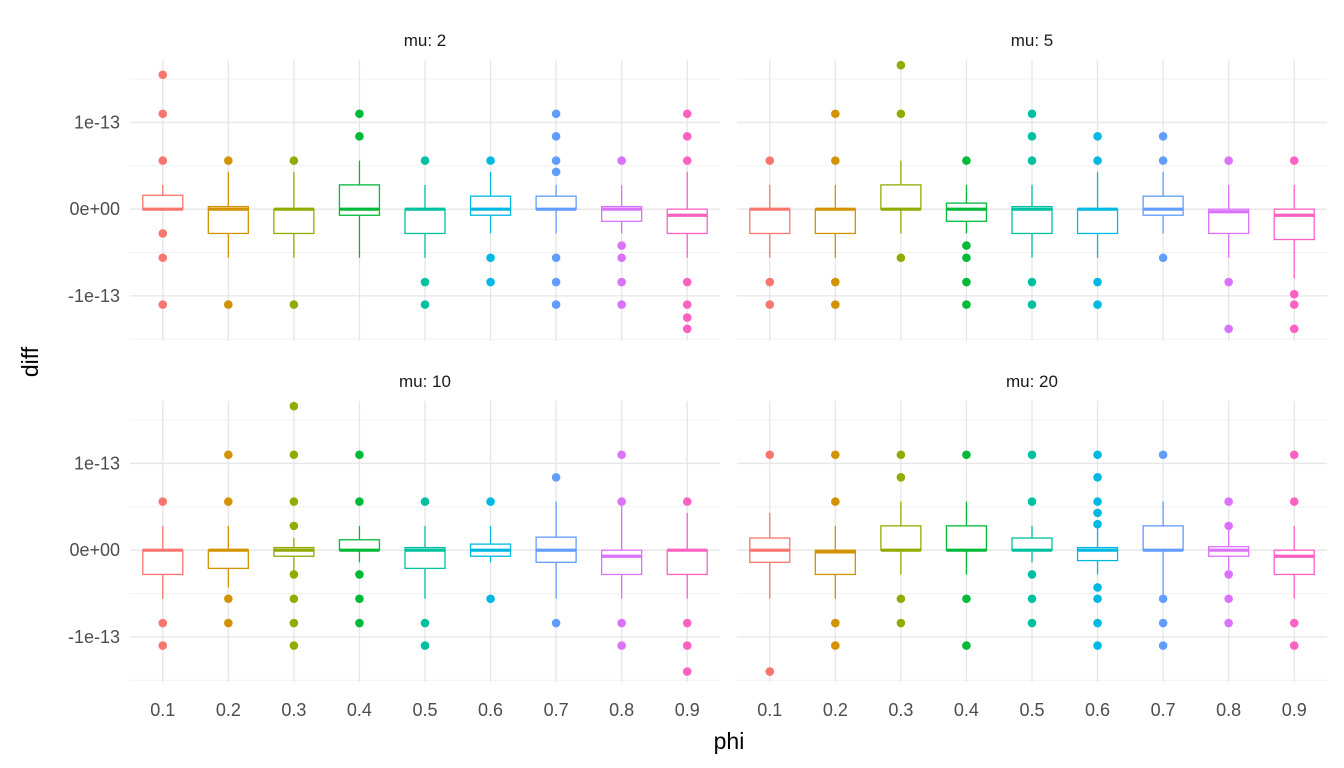 The width and height of the screenshot is (1344, 768). Describe the element at coordinates (687, 710) in the screenshot. I see `x-tick-label: 0.9` at that location.